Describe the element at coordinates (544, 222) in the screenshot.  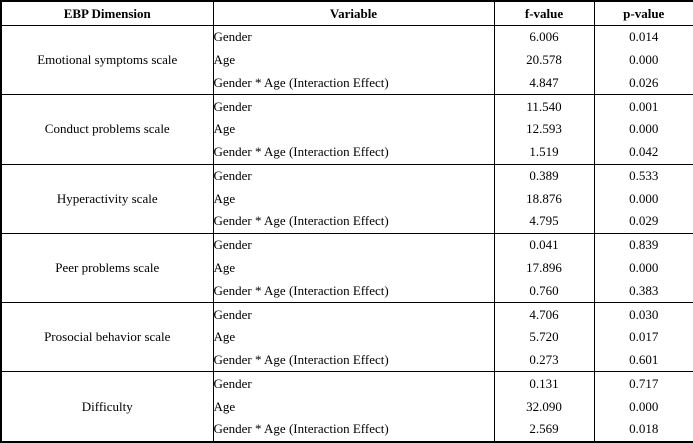
I see `f-value-cell: 4.795` at that location.